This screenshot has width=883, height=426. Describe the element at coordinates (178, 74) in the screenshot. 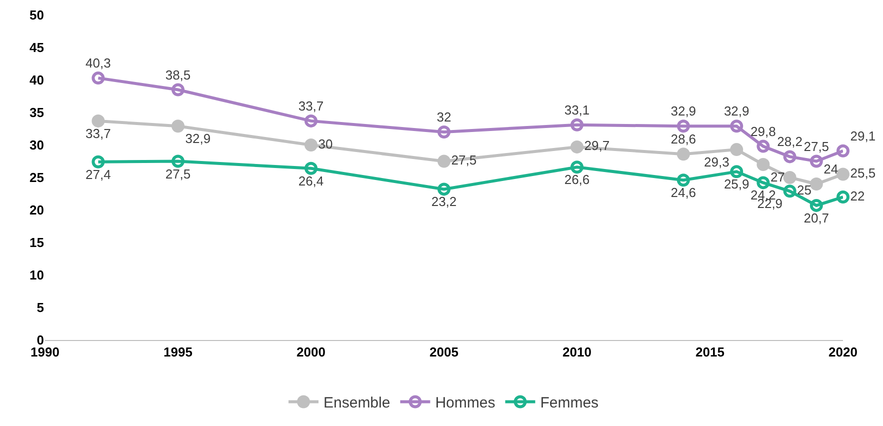

I see `data-label: 38,5` at that location.